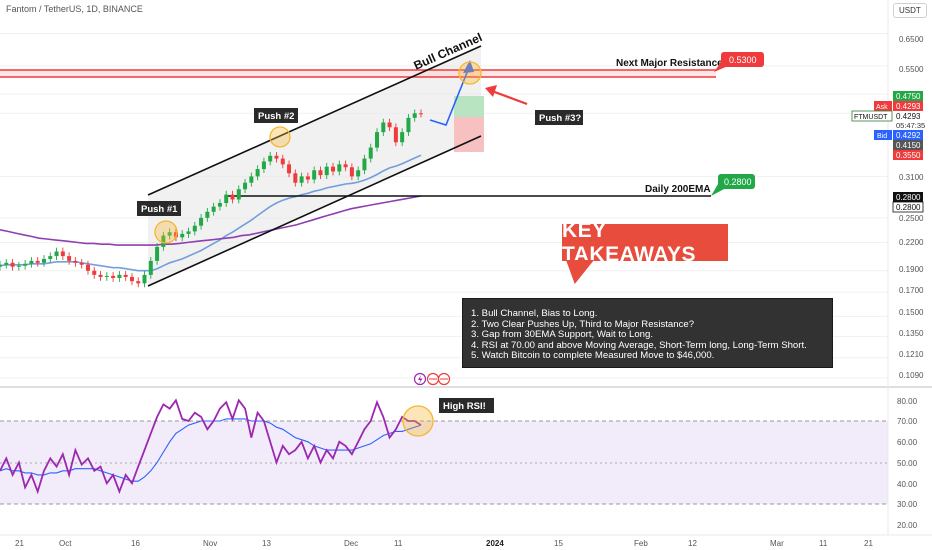  Describe the element at coordinates (558, 543) in the screenshot. I see `time-tick: 15` at that location.